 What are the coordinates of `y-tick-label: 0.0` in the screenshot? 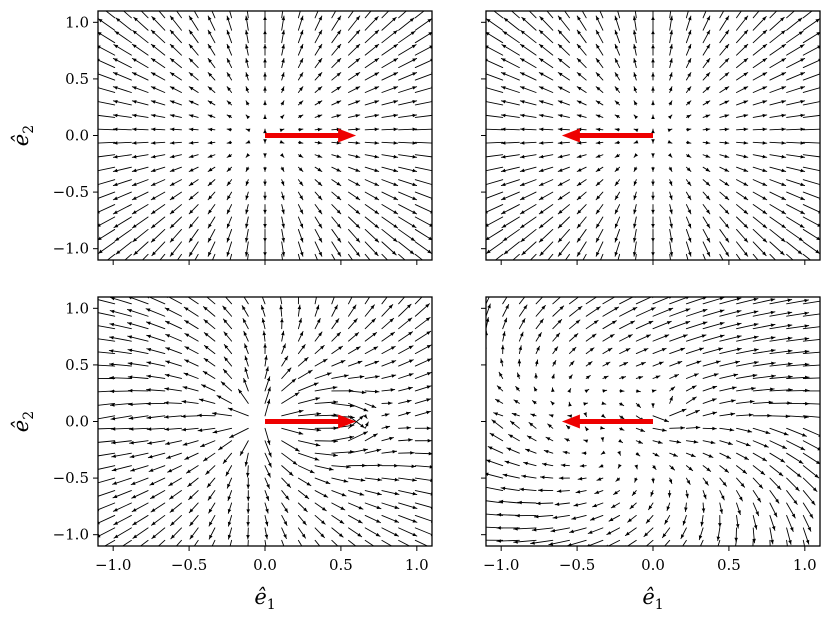 It's located at (77, 136).